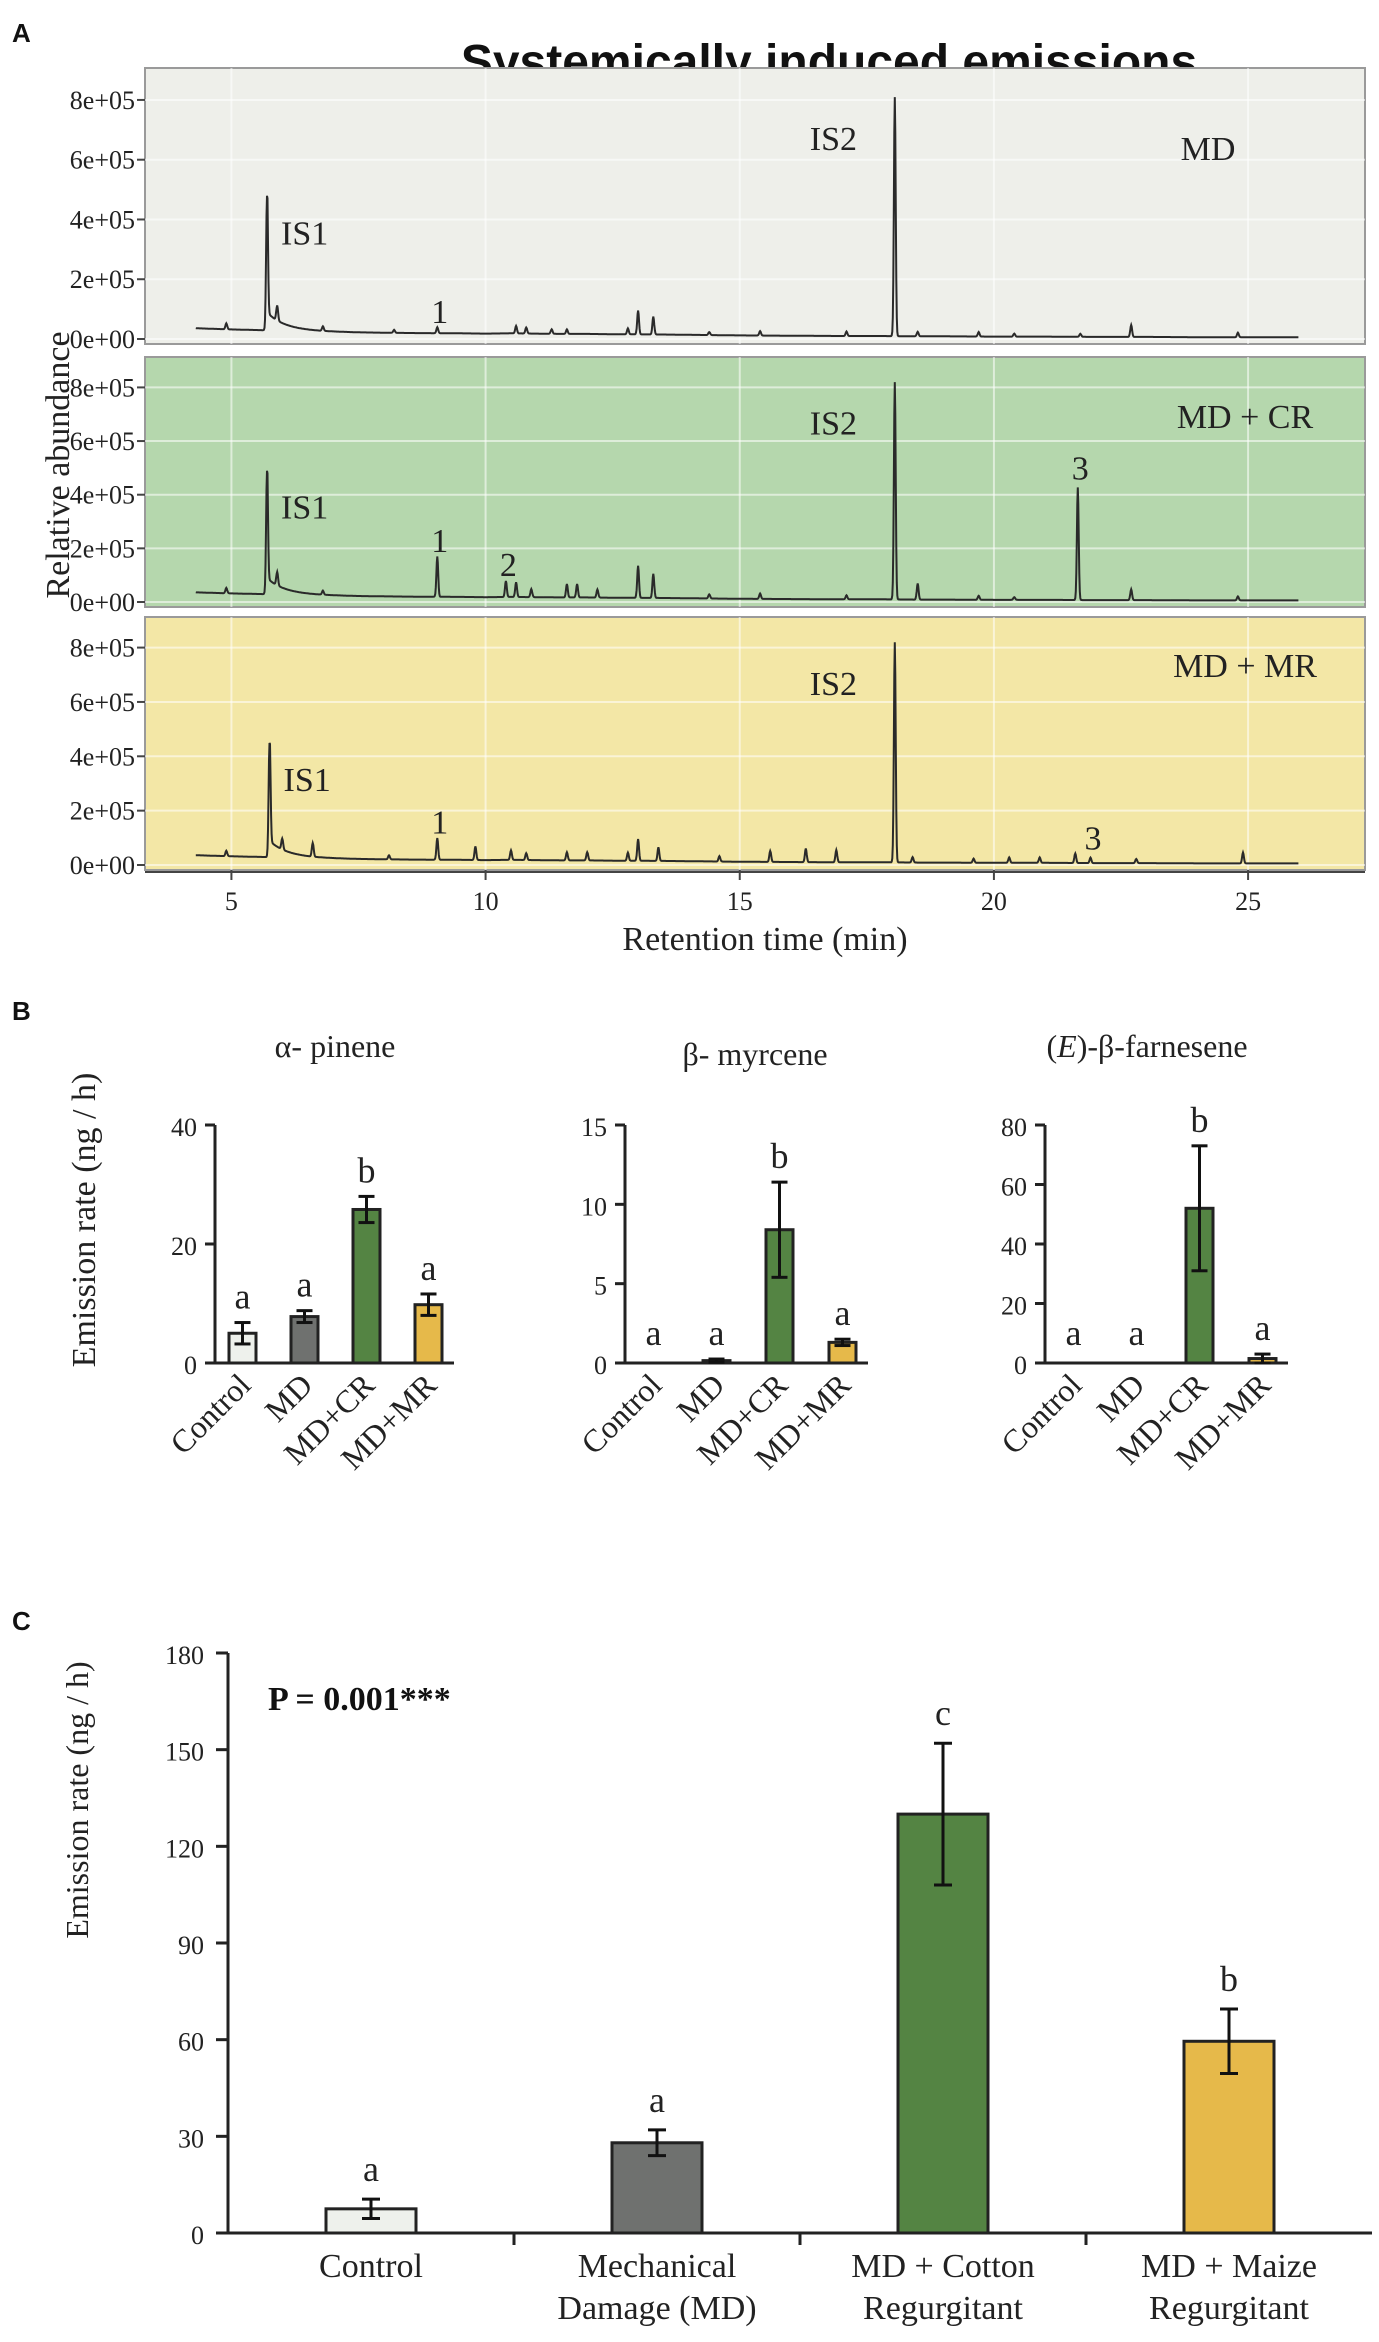  What do you see at coordinates (184, 1752) in the screenshot?
I see `y-tick-label: 150` at bounding box center [184, 1752].